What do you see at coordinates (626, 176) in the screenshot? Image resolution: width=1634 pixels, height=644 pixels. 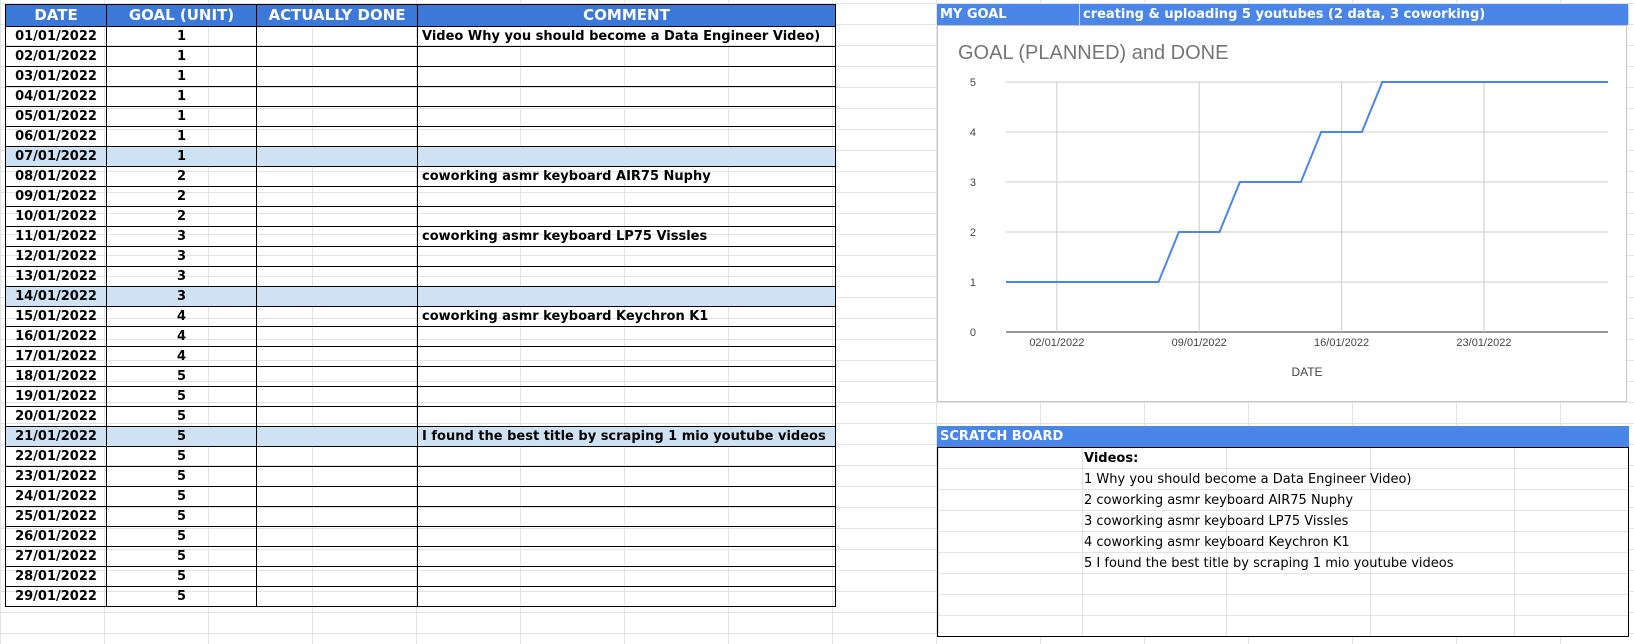 I see `cell-comment: coworking asmr keyboard AIR75 Nuphy` at bounding box center [626, 176].